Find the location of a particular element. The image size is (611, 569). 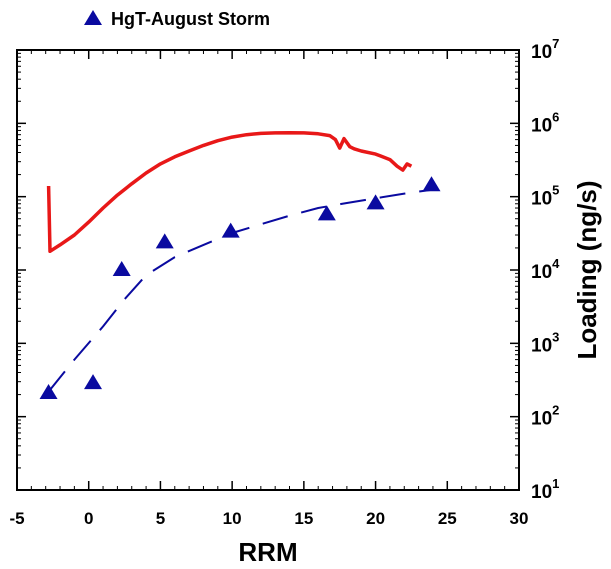

y-tick-label: 10⁷ is located at coordinates (545, 49).